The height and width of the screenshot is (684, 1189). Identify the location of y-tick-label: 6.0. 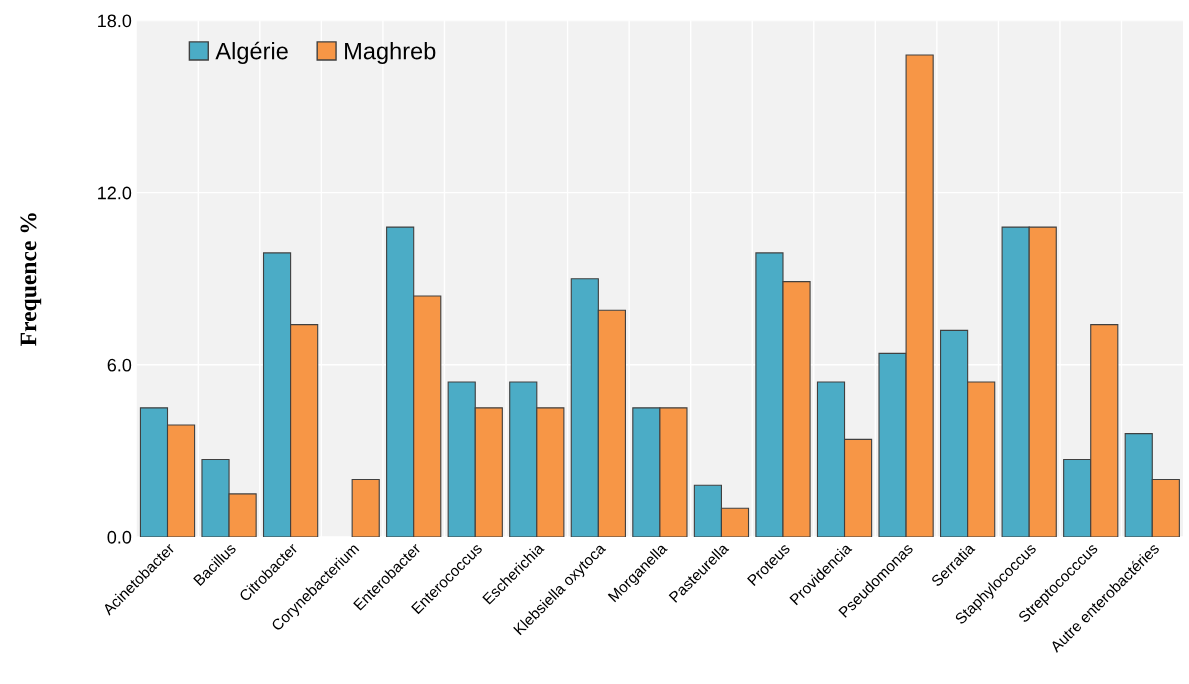
(119, 365).